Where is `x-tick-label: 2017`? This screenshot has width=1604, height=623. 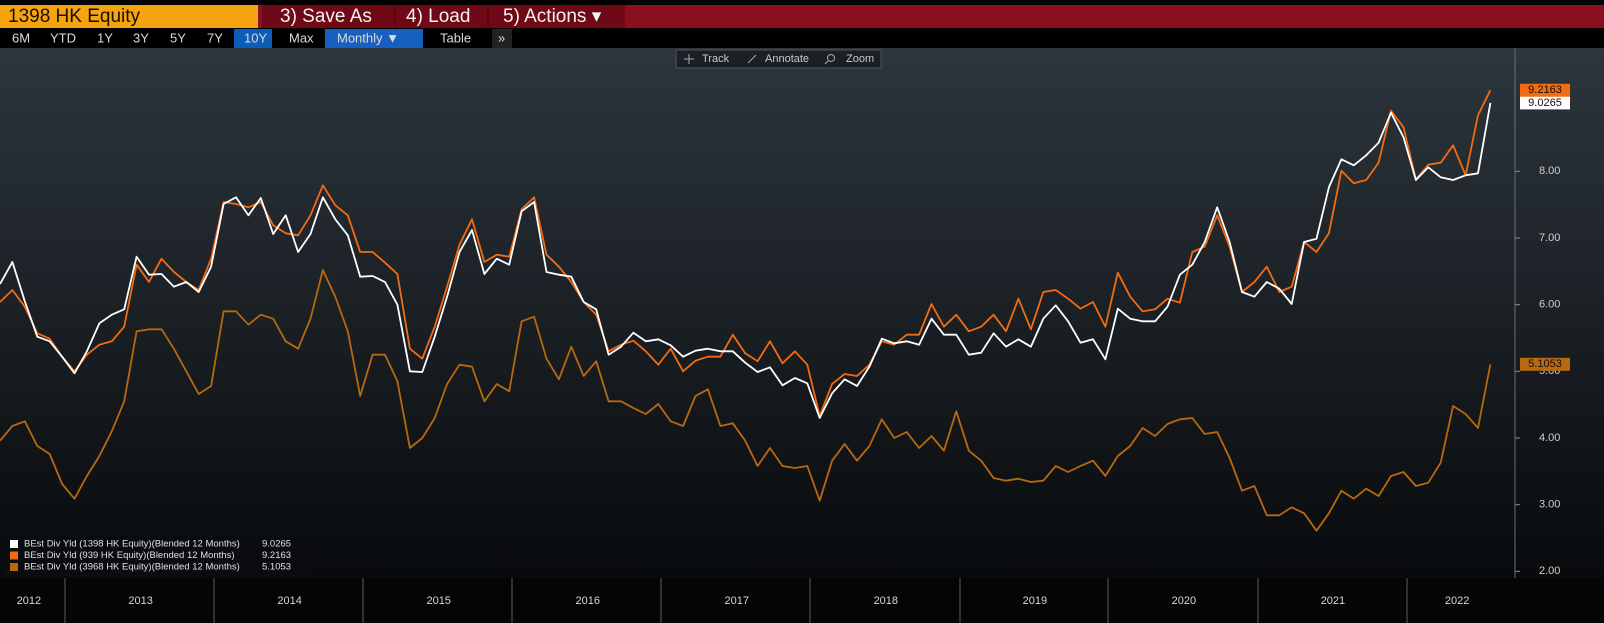
x-tick-label: 2017 is located at coordinates (737, 601).